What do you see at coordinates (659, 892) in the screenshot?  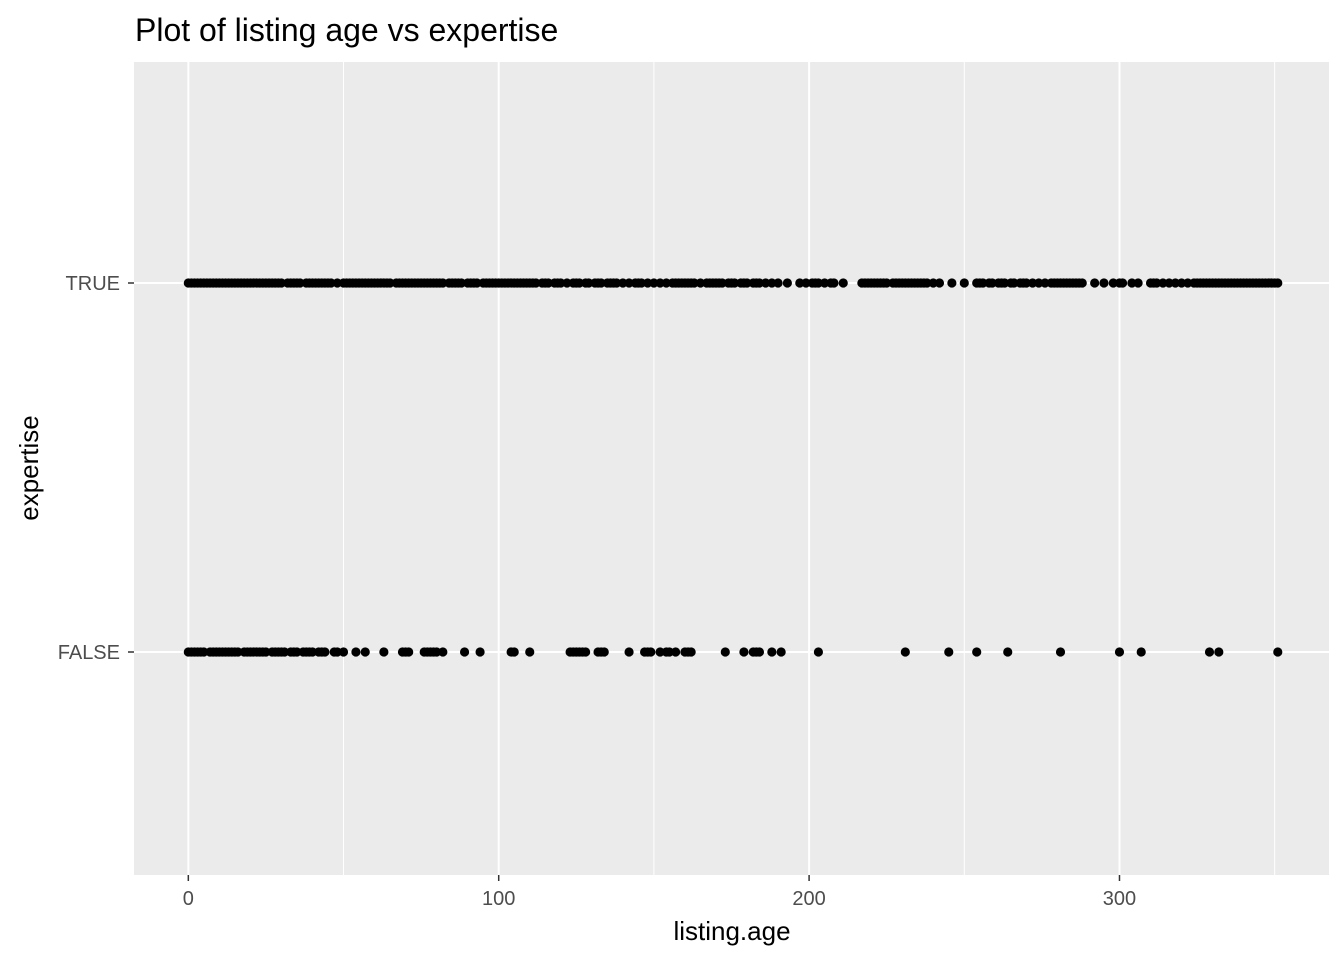 I see `x-axis: 0 100 200 300` at bounding box center [659, 892].